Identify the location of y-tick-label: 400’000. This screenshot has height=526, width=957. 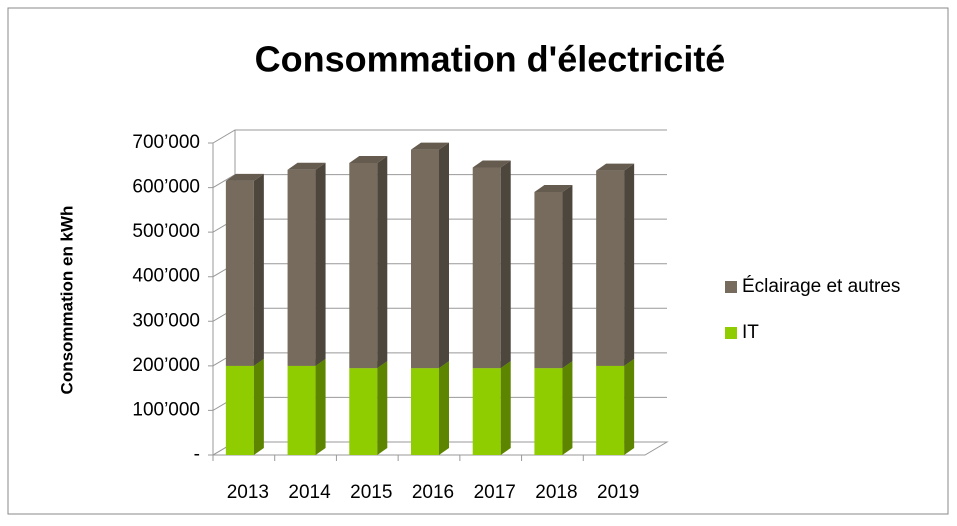
(166, 276).